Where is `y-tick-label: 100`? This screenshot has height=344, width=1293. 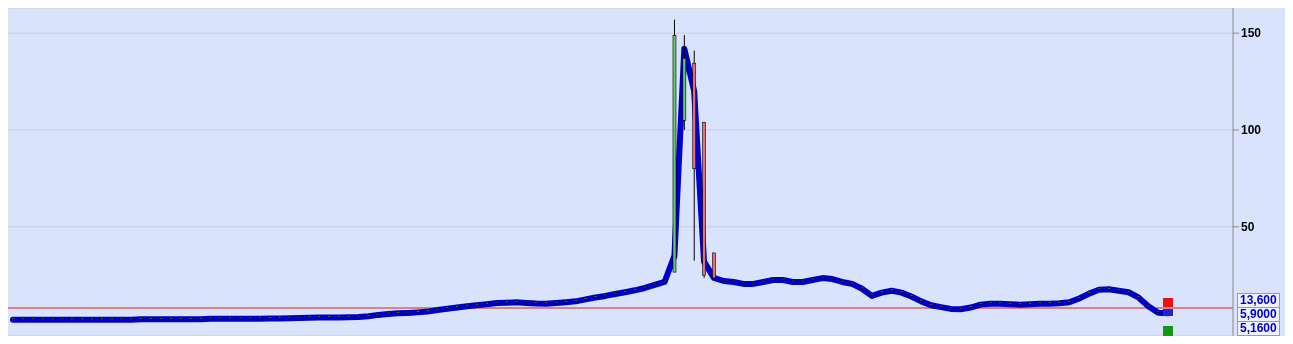
y-tick-label: 100 is located at coordinates (1251, 130).